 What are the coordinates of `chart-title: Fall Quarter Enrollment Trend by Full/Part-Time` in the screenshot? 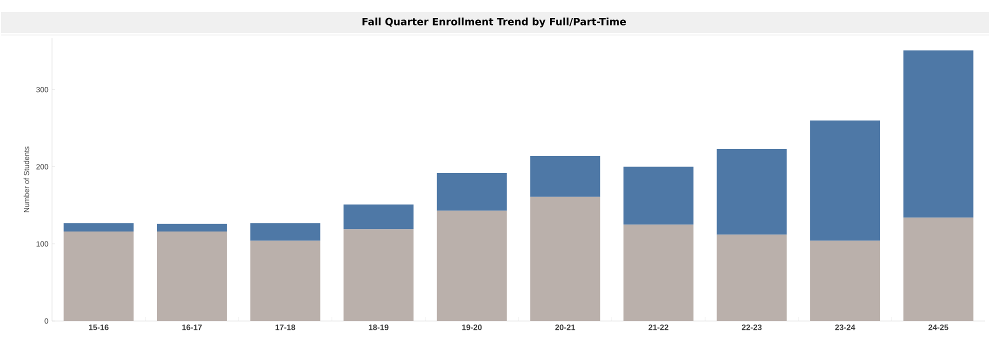 It's located at (494, 23).